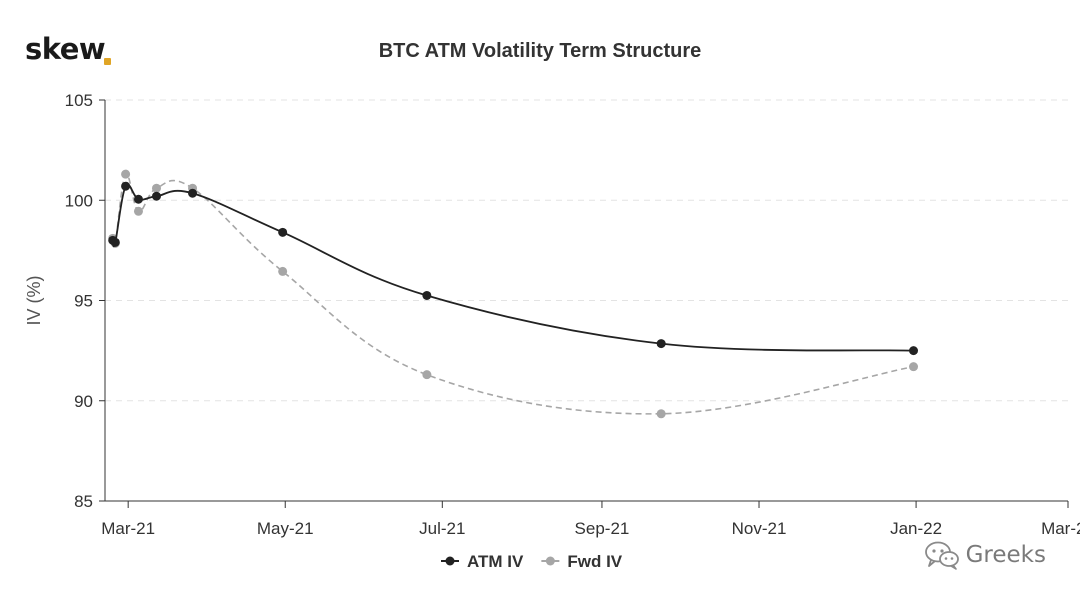  What do you see at coordinates (550, 561) in the screenshot?
I see `legend-marker-fwd-iv` at bounding box center [550, 561].